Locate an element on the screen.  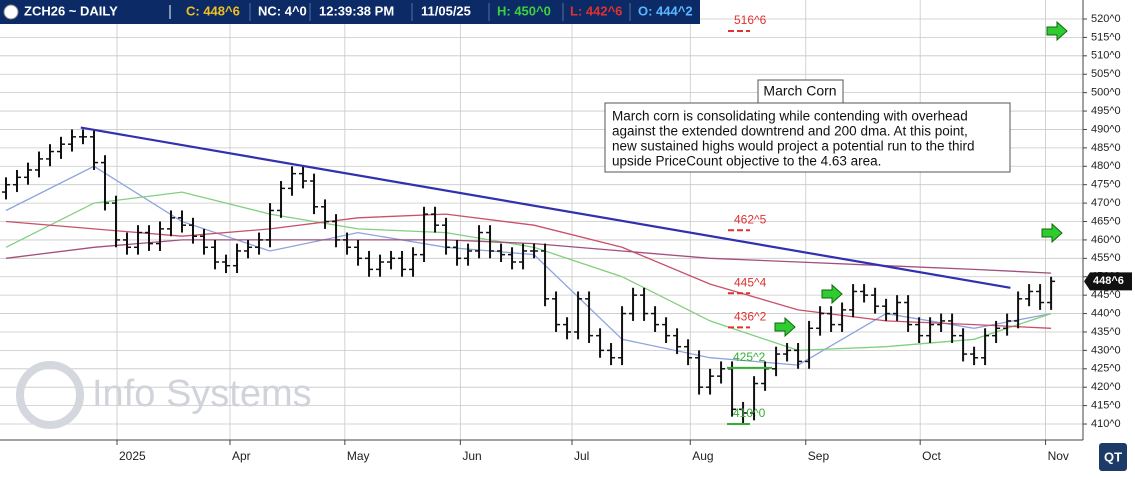
y-tick-label: 495^0 is located at coordinates (1106, 111).